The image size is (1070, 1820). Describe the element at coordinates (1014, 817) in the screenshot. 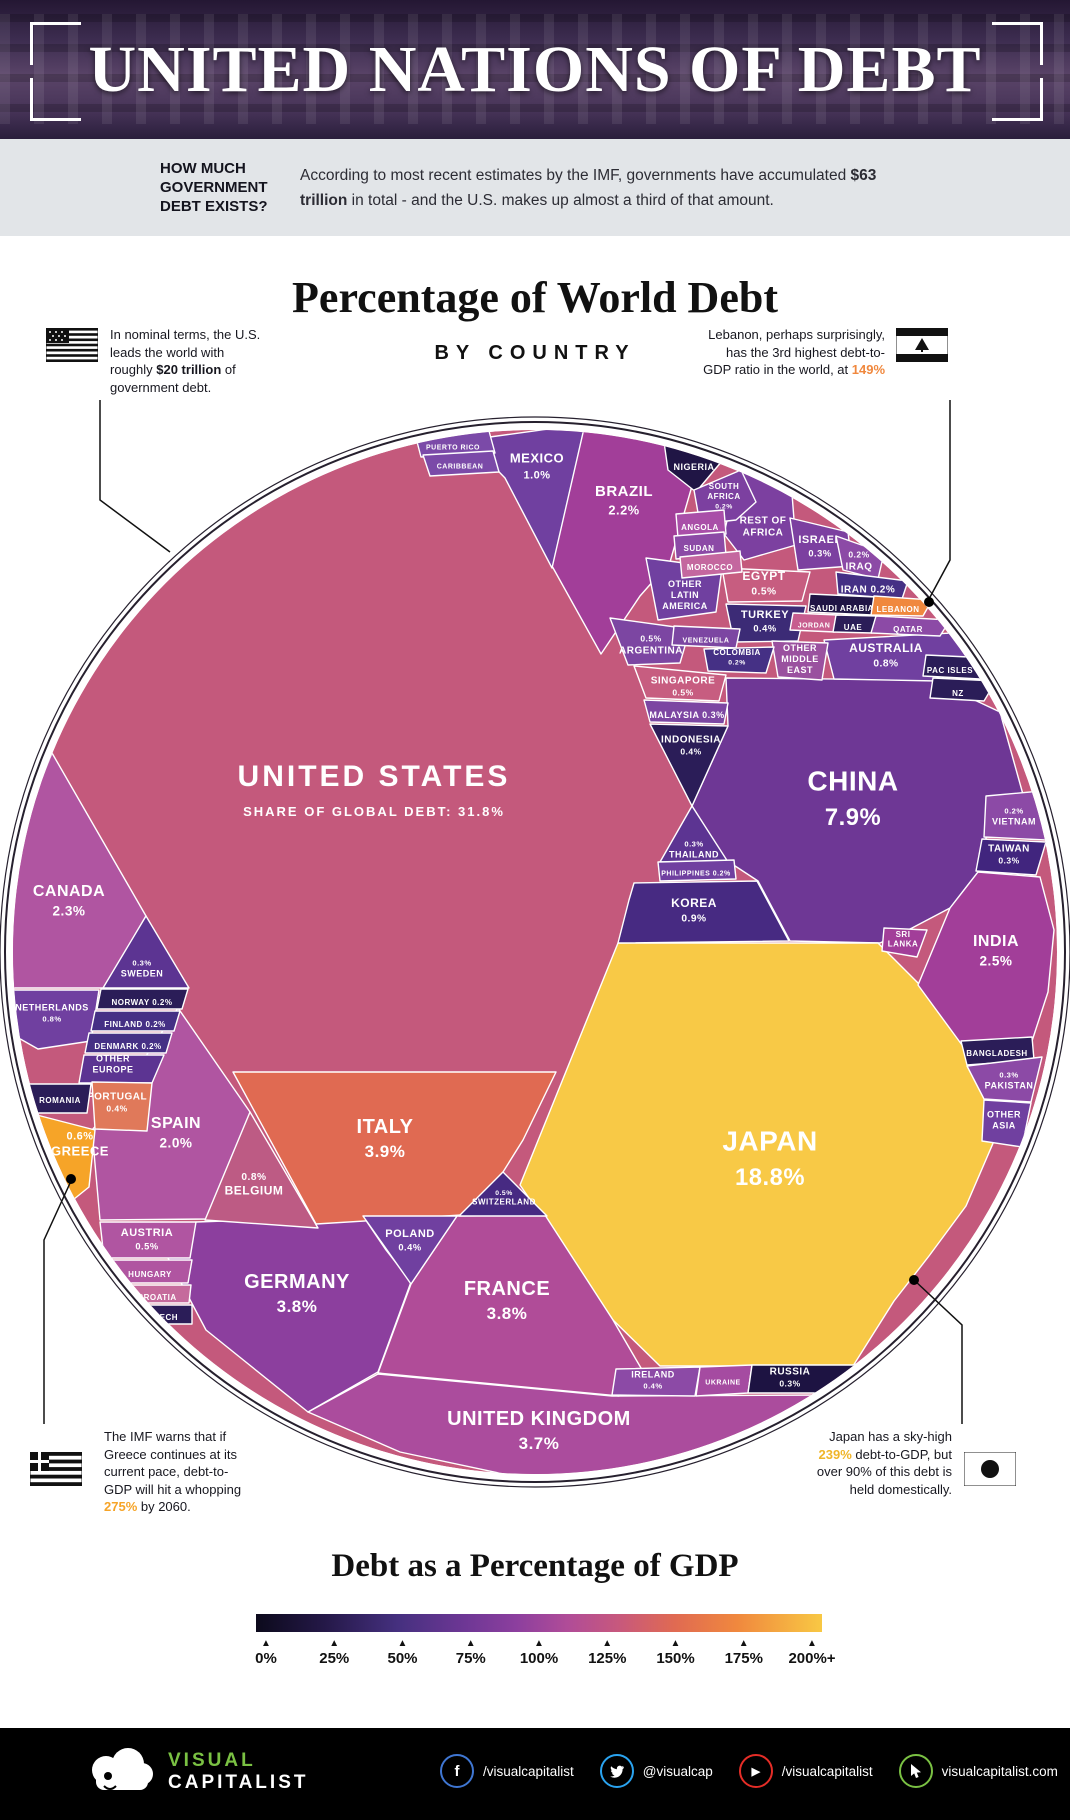

I see `cell-label-vietnam: 0.2% VIETNAM` at that location.